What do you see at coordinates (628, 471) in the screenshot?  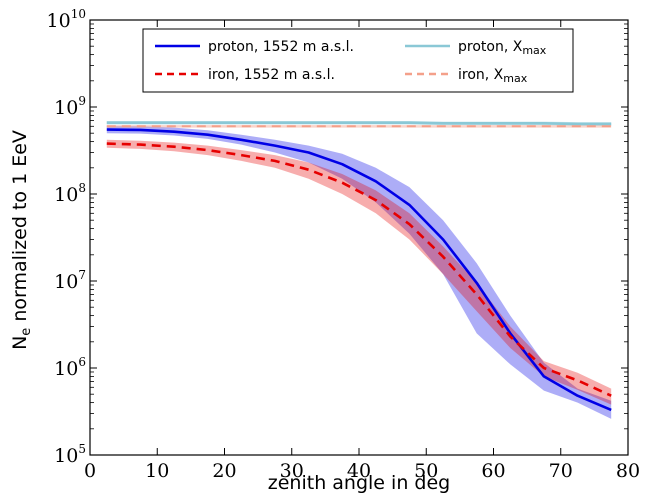 I see `x-tick-label: 80` at bounding box center [628, 471].